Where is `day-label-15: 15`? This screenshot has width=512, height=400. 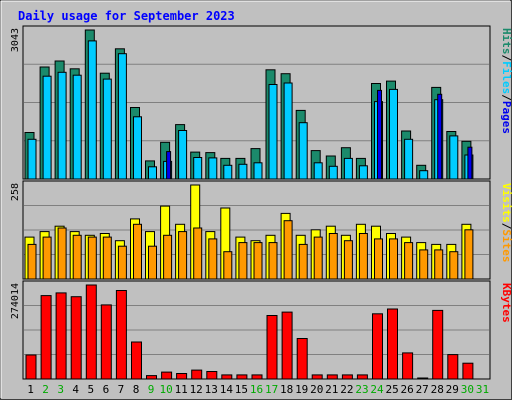 day-label-15: 15 is located at coordinates (241, 389).